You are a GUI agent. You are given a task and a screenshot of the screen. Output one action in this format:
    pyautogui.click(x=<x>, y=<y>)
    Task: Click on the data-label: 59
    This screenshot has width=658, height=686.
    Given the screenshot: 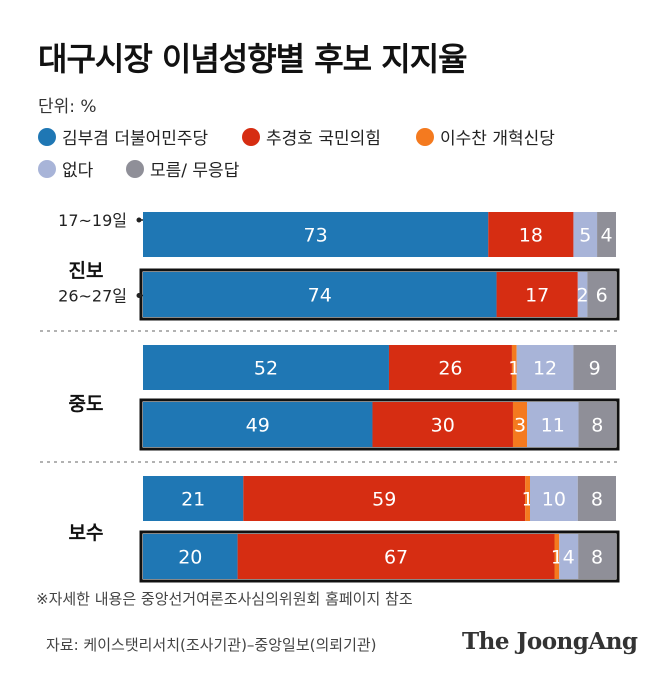 What is the action you would take?
    pyautogui.click(x=384, y=500)
    